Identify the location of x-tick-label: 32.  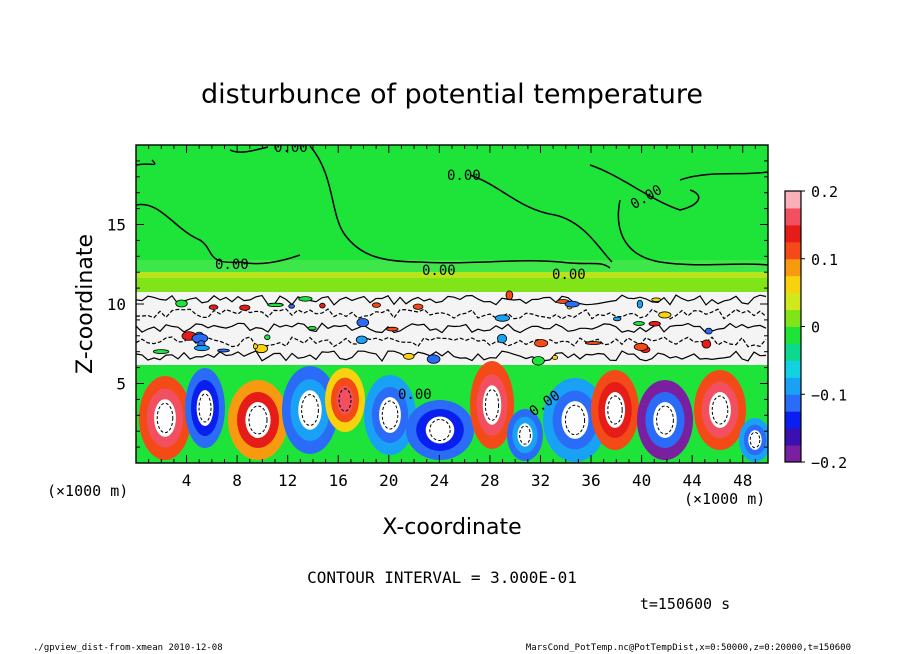
(540, 480).